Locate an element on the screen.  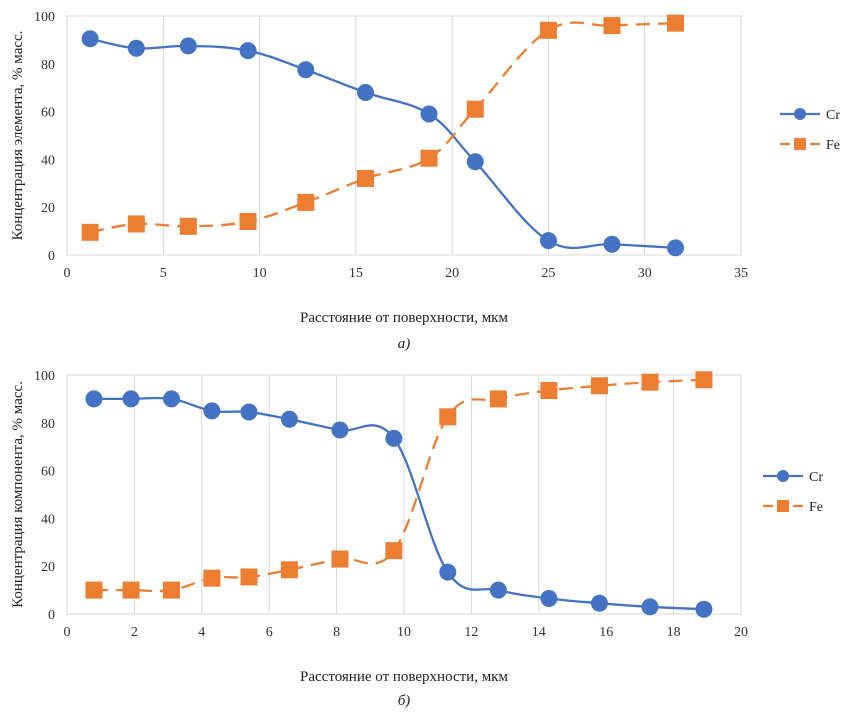
x-tick-label: 30 is located at coordinates (645, 273).